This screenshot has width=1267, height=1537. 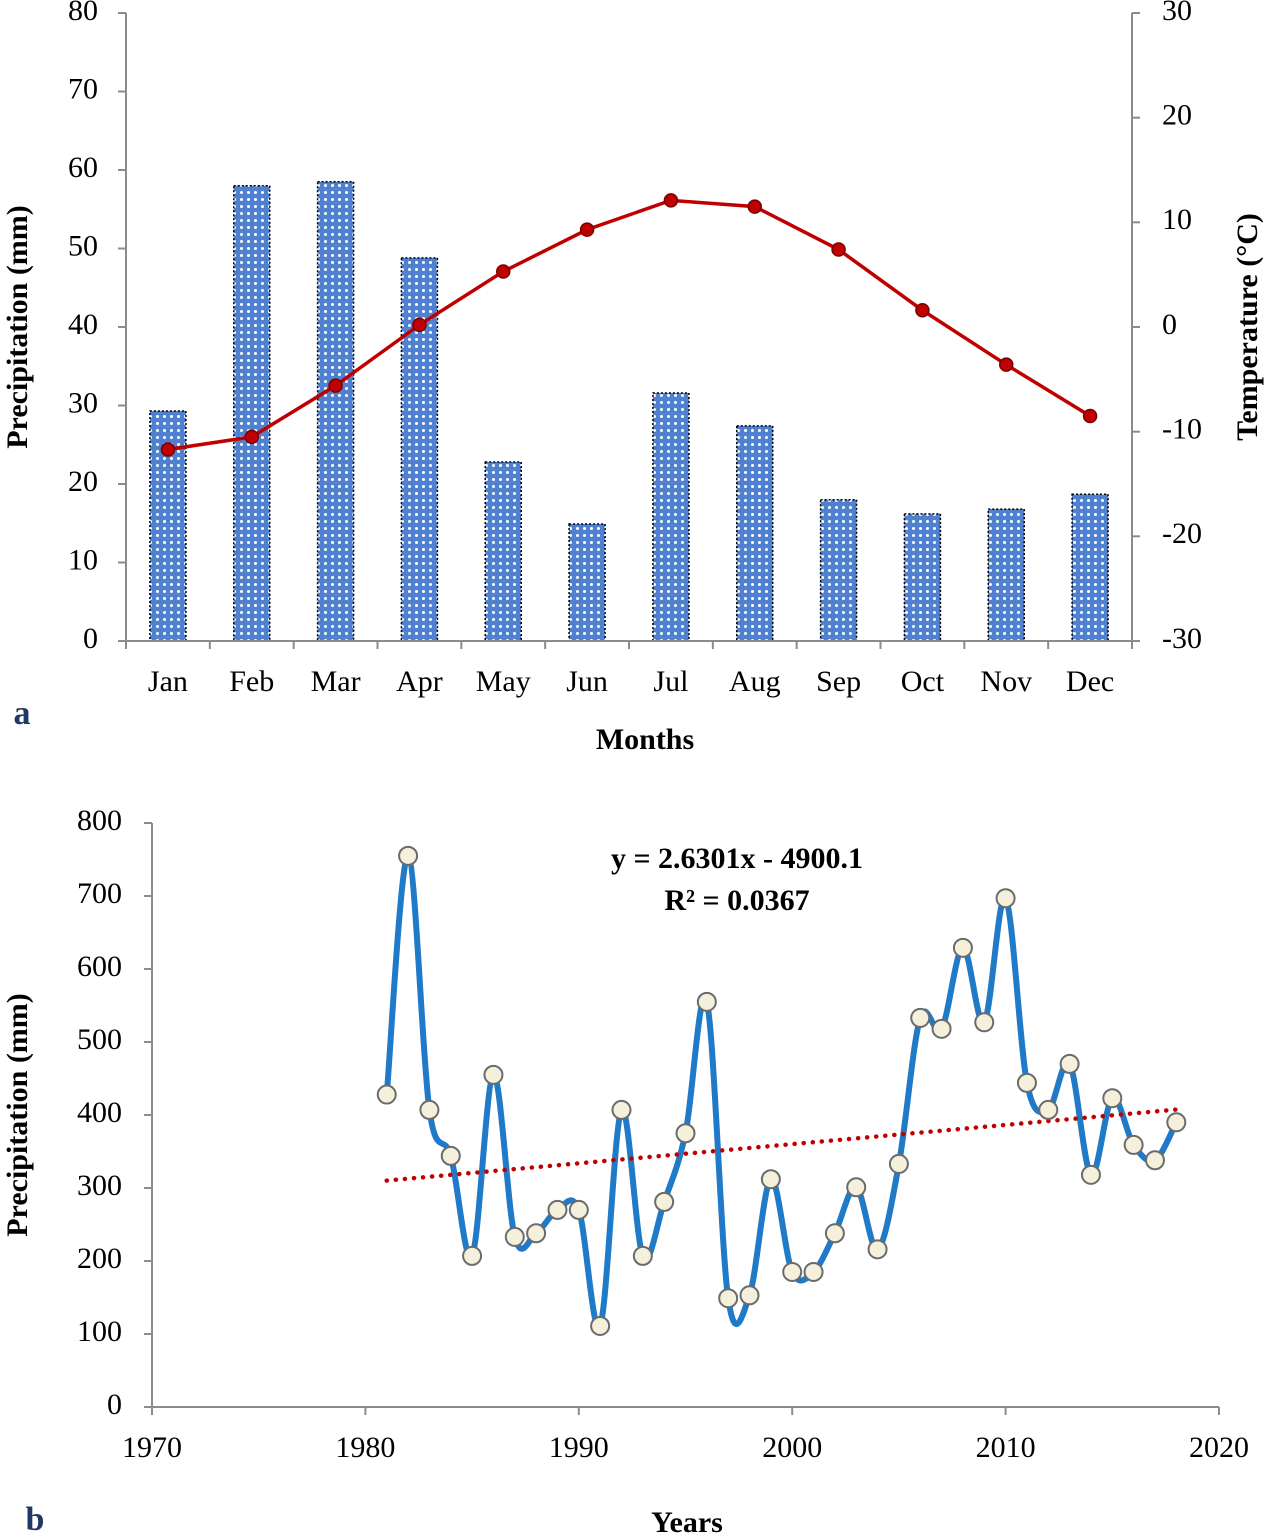 I want to click on x-tick-label: 1980, so click(x=365, y=1447).